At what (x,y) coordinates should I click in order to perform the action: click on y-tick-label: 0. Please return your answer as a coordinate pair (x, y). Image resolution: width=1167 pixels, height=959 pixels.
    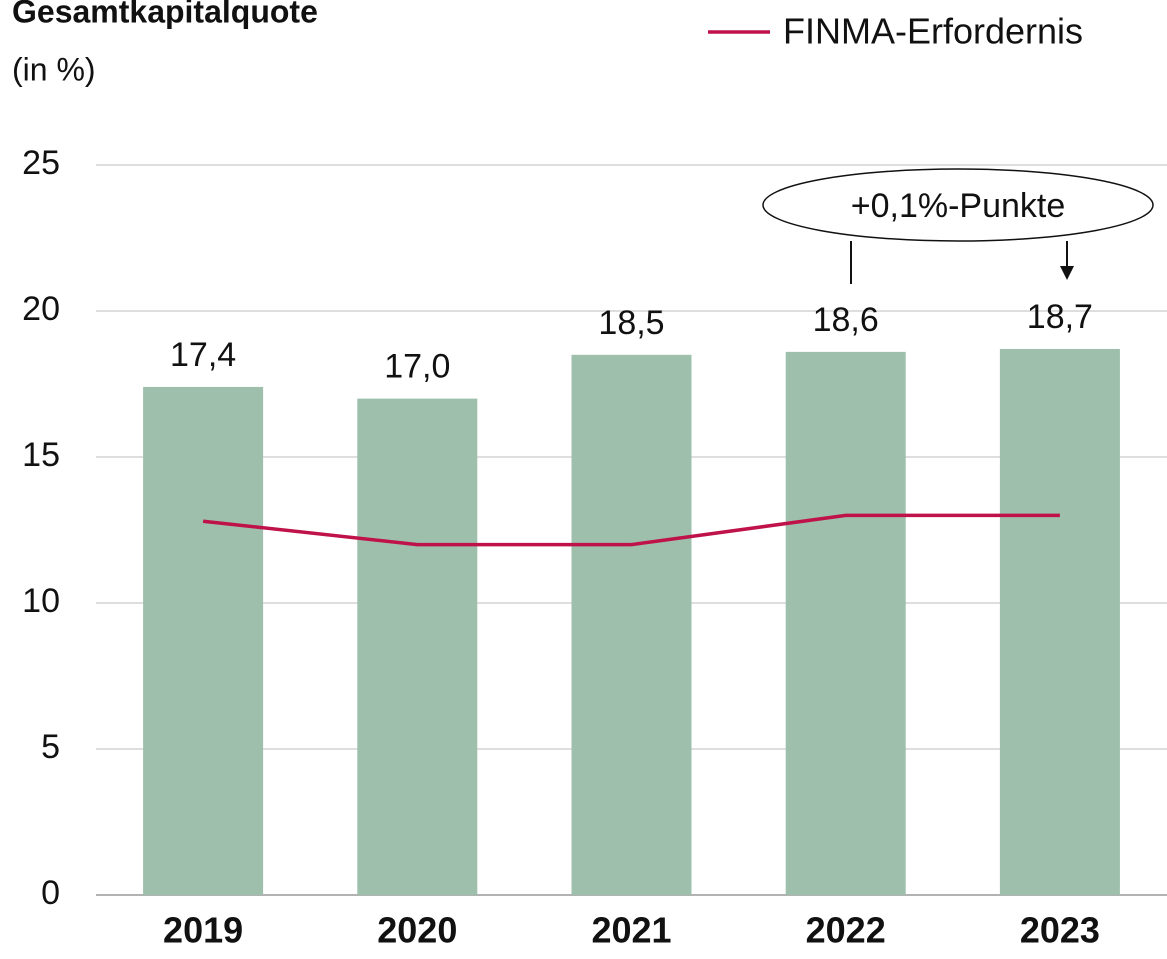
    Looking at the image, I should click on (50, 893).